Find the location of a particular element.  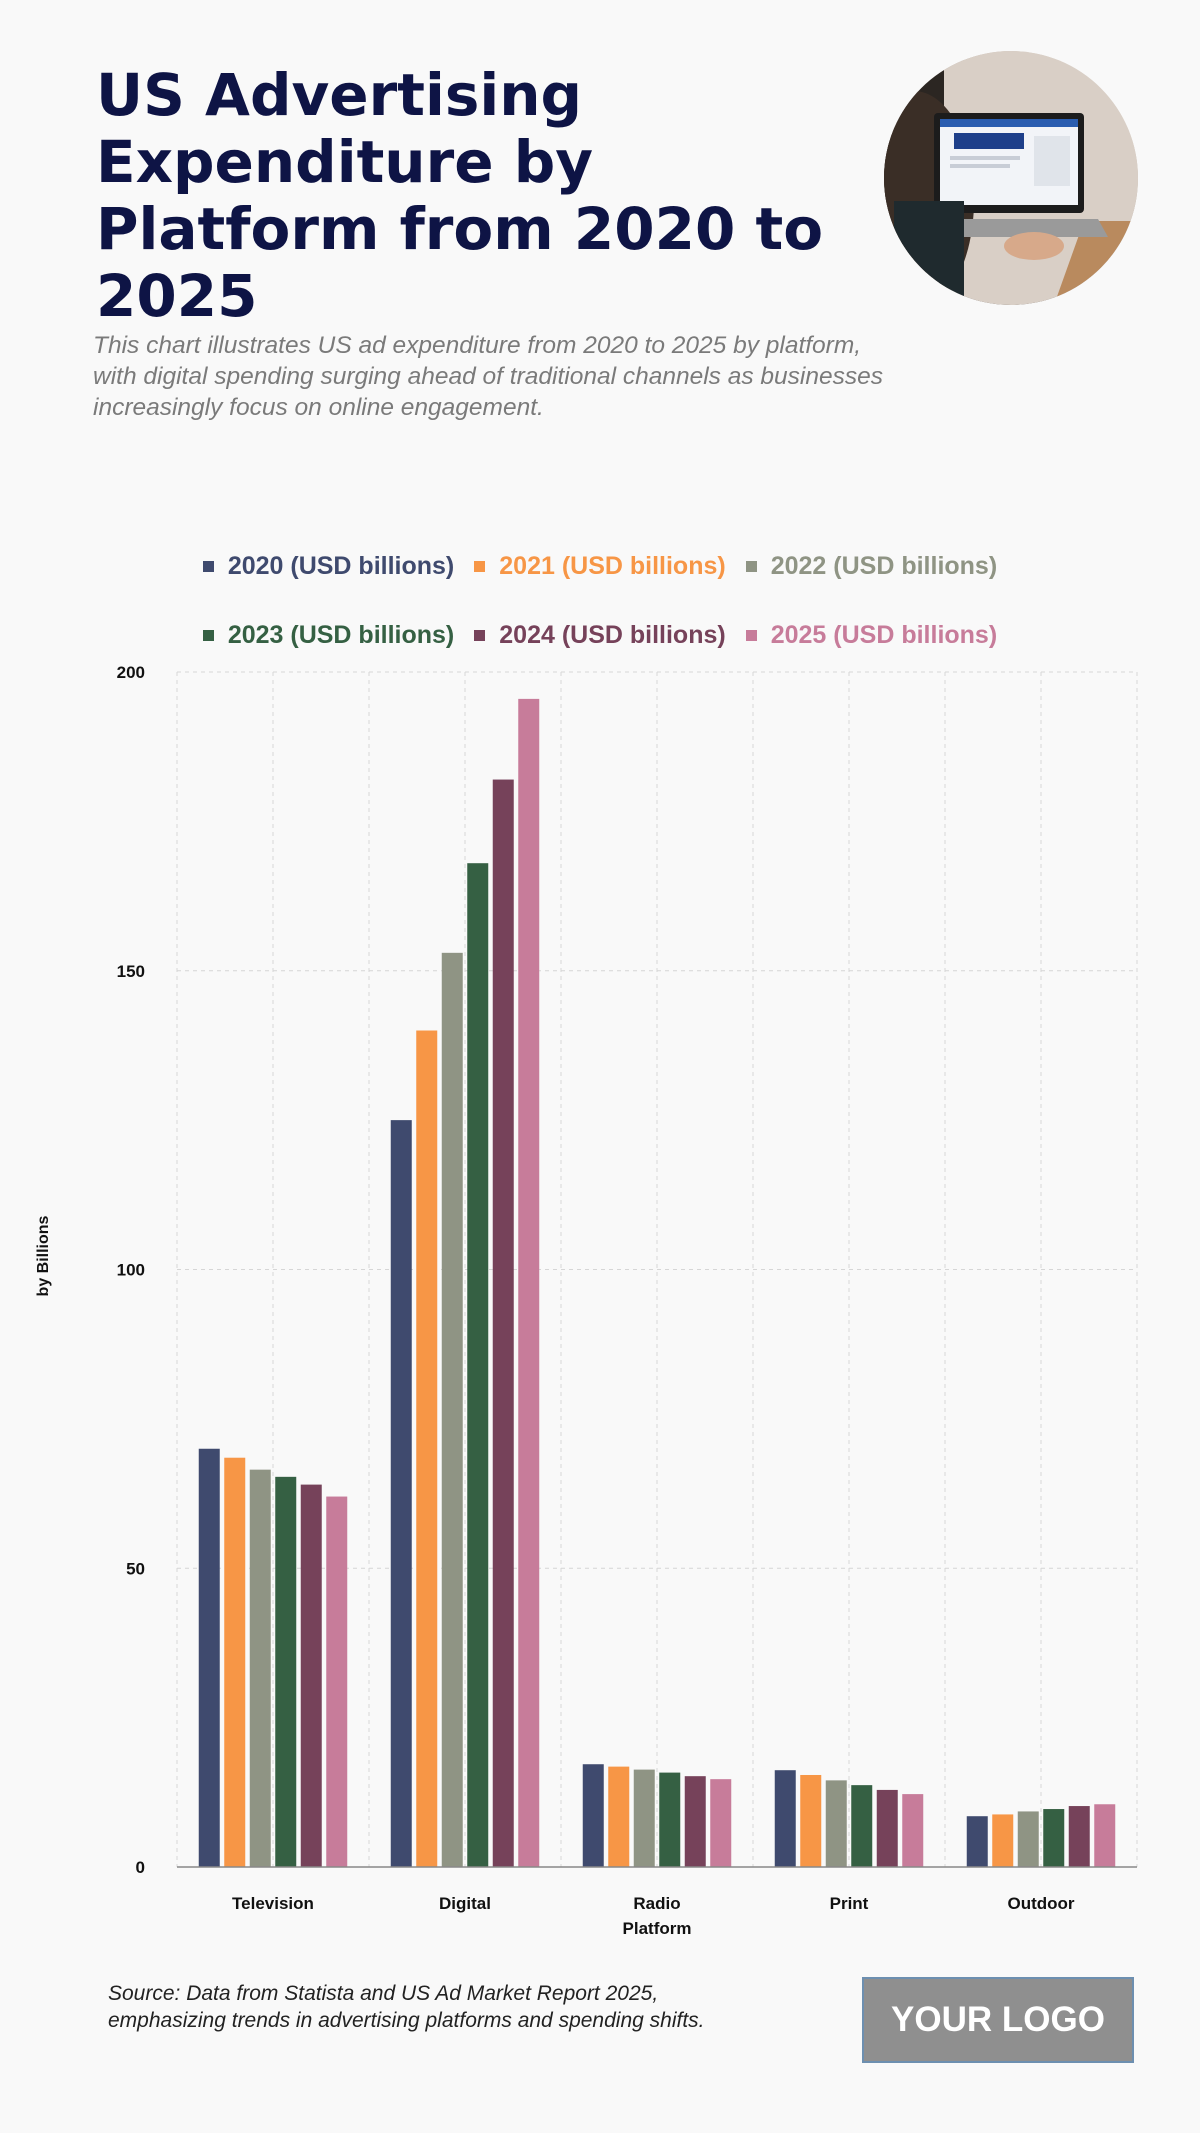

x-tick-label: Outdoor is located at coordinates (1040, 1903).